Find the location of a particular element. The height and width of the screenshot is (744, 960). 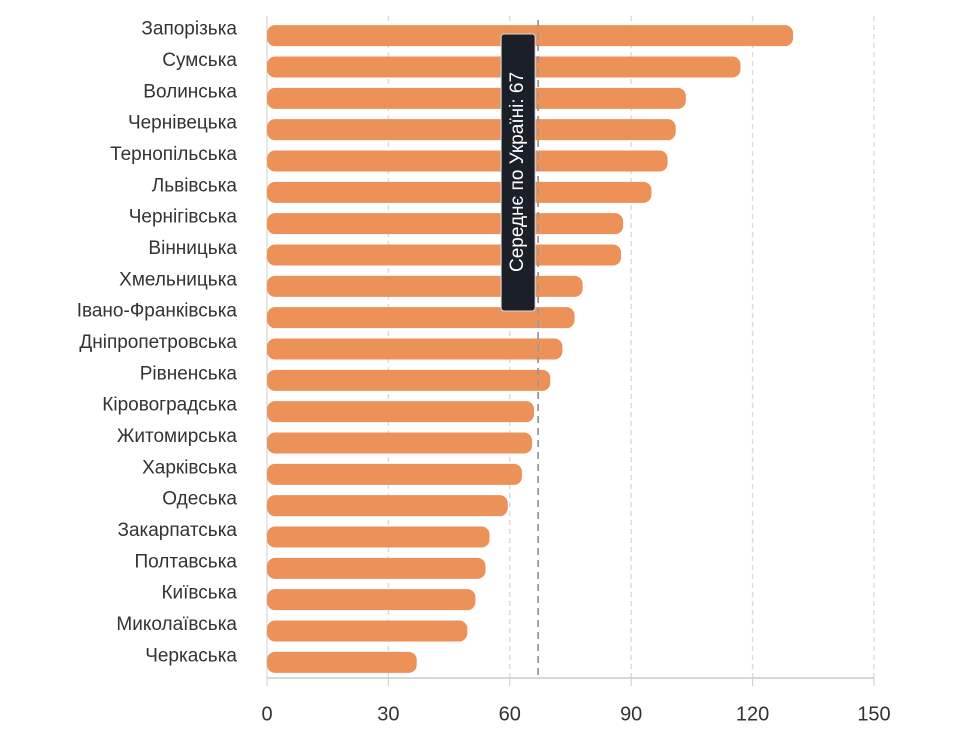

y-tick-label: Миколаївська is located at coordinates (176, 624).